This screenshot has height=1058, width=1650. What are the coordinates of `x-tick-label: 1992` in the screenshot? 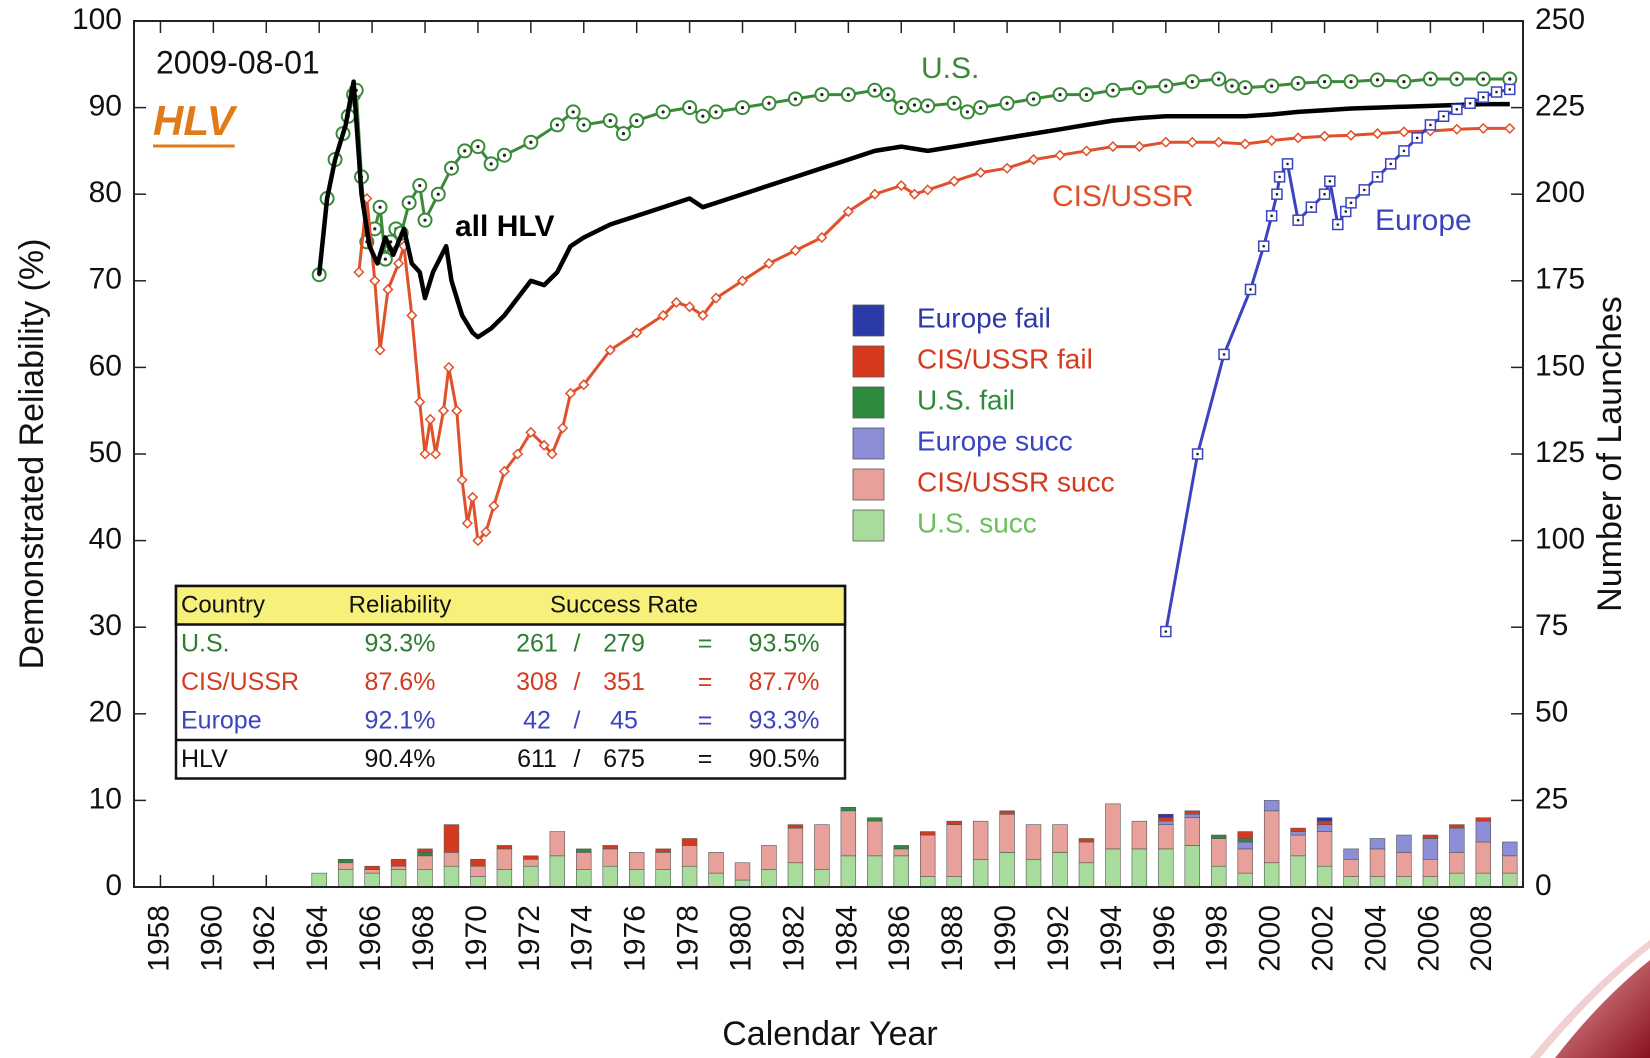 It's located at (1058, 938).